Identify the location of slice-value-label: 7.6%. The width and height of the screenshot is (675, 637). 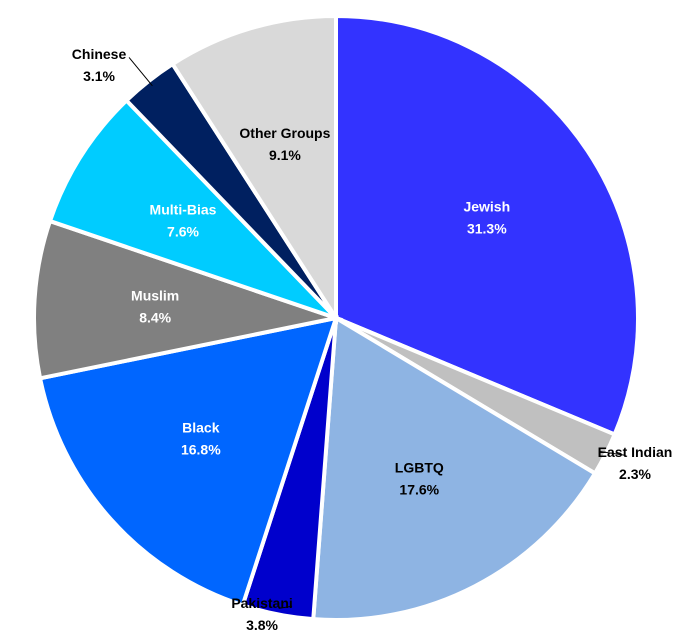
(183, 232).